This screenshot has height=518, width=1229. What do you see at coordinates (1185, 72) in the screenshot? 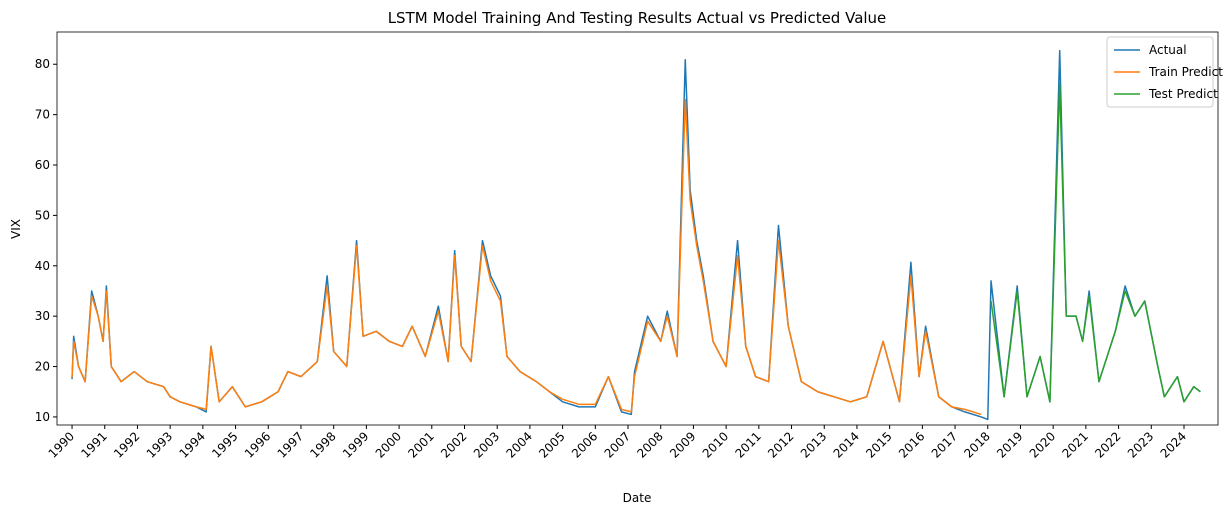
I see `legend-label: Train Predict` at bounding box center [1185, 72].